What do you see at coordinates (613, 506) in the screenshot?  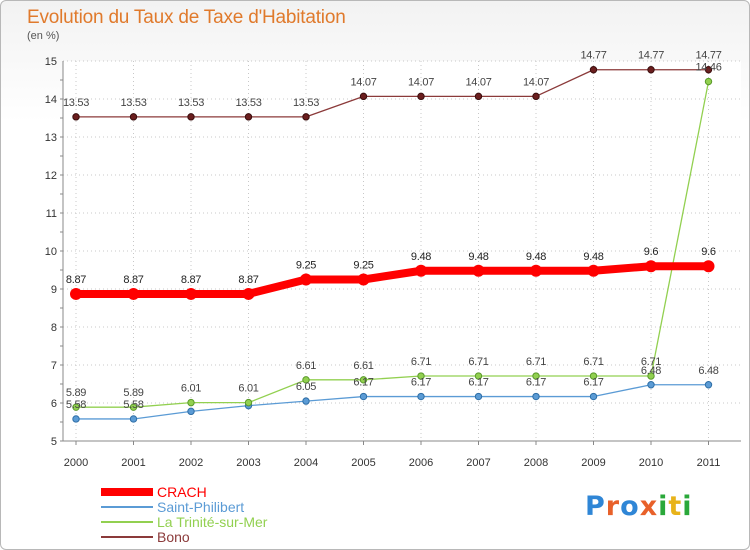 I see `logo-letter: r` at bounding box center [613, 506].